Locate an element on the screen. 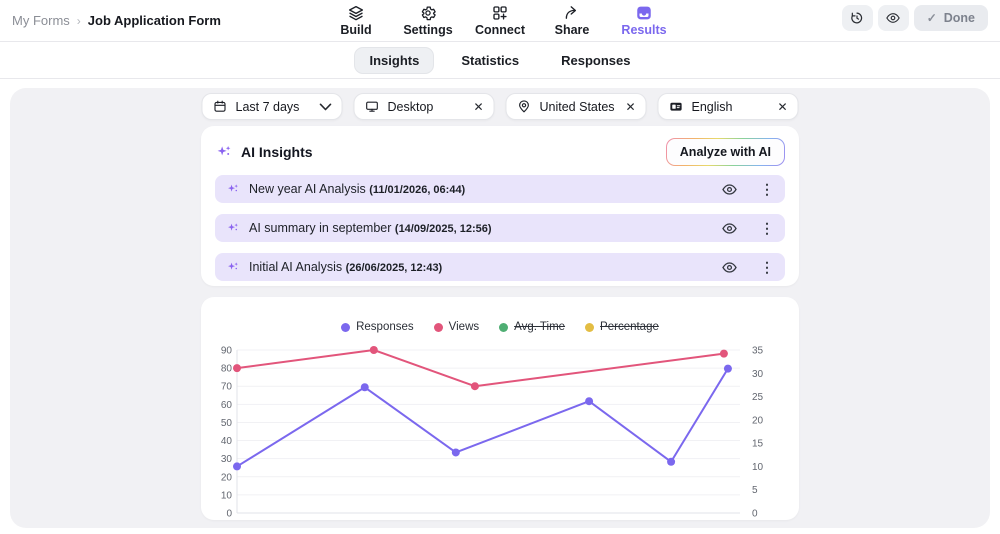  left-axis-tick-label: 70 is located at coordinates (227, 387).